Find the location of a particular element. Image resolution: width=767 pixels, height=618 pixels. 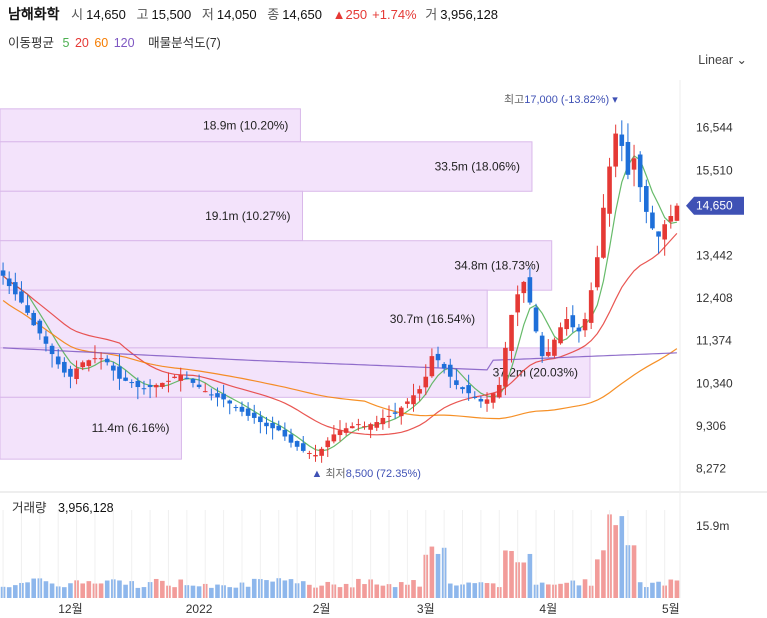

scale-selector: Linear ⌄ is located at coordinates (722, 59).